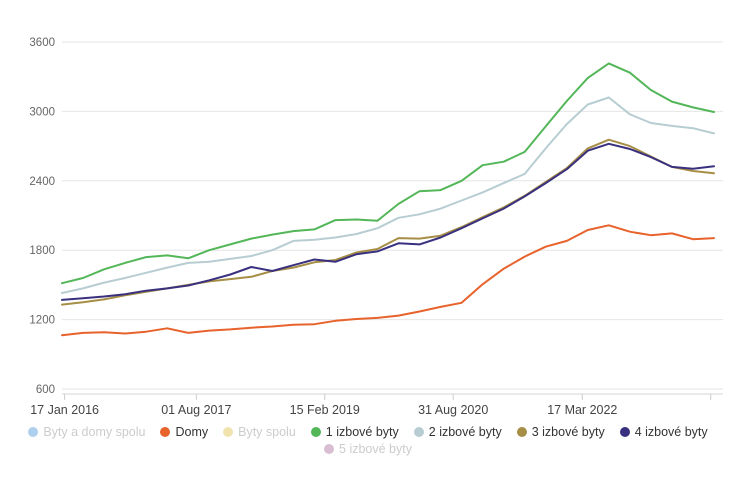 Image resolution: width=736 pixels, height=481 pixels. I want to click on legend-label: 4 izbové byty, so click(671, 432).